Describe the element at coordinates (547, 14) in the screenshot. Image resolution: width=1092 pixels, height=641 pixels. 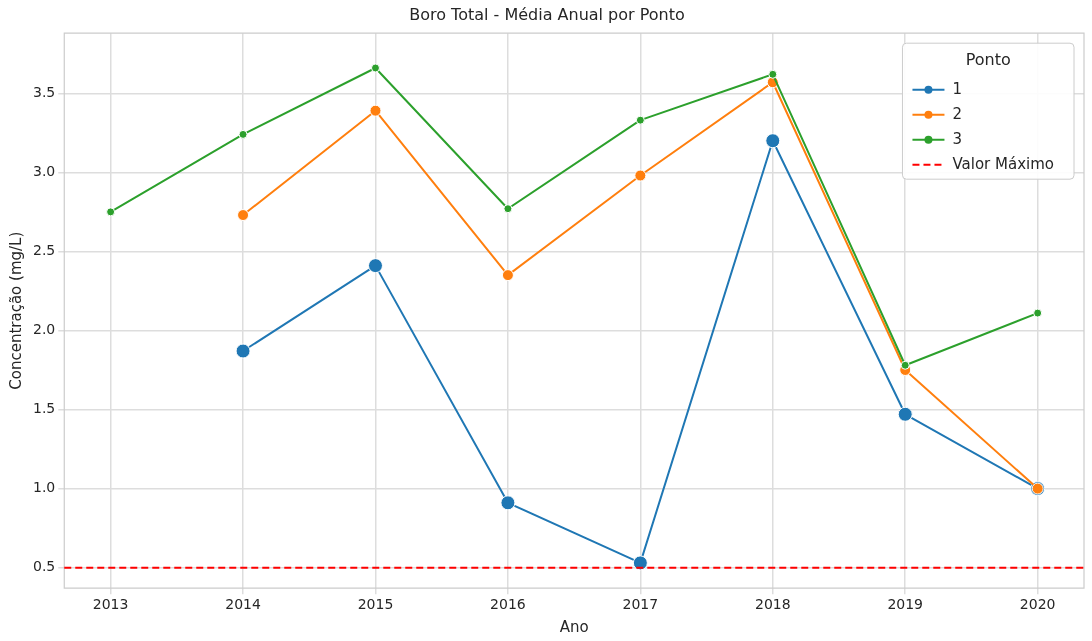
I see `chart-title: Boro Total - Média Anual por Ponto` at that location.